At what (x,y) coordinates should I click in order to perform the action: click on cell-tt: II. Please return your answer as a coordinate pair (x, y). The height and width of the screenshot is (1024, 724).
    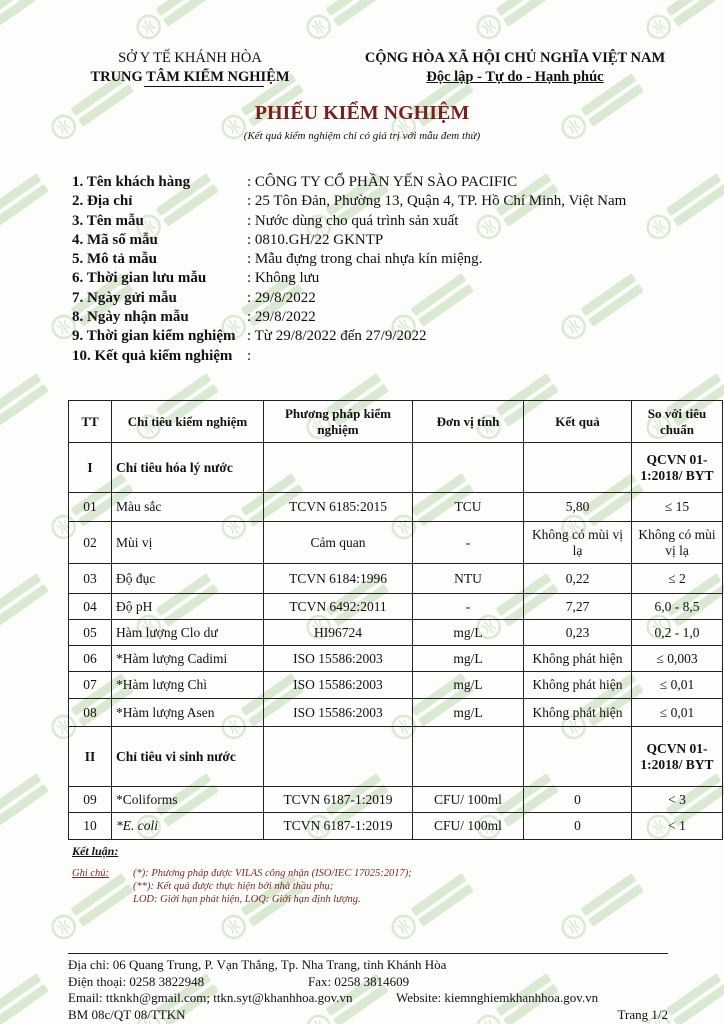
    Looking at the image, I should click on (90, 756).